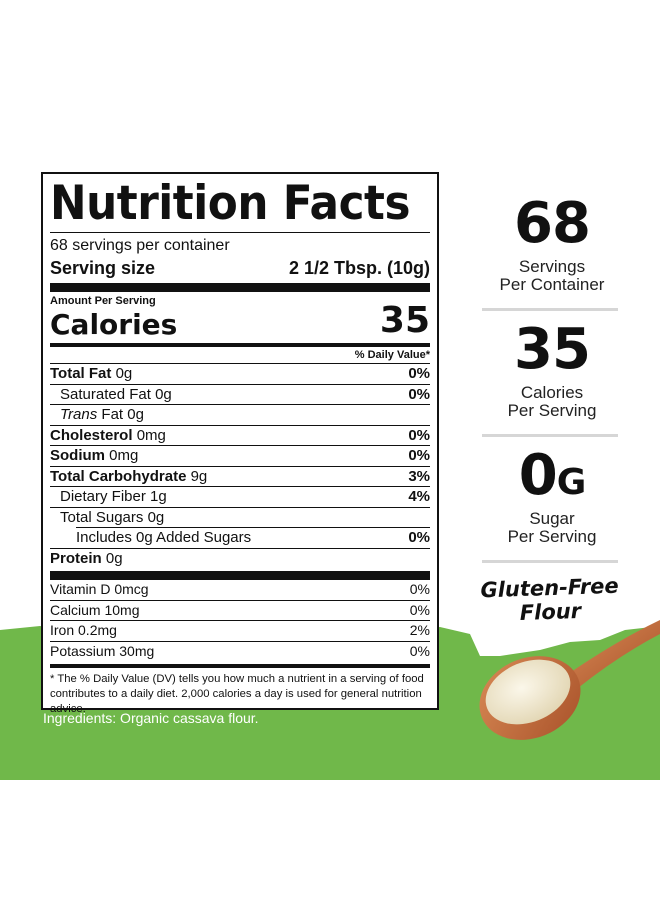  What do you see at coordinates (240, 374) in the screenshot?
I see `nutrient-row-total-fat: Total Fat 0g 0%` at bounding box center [240, 374].